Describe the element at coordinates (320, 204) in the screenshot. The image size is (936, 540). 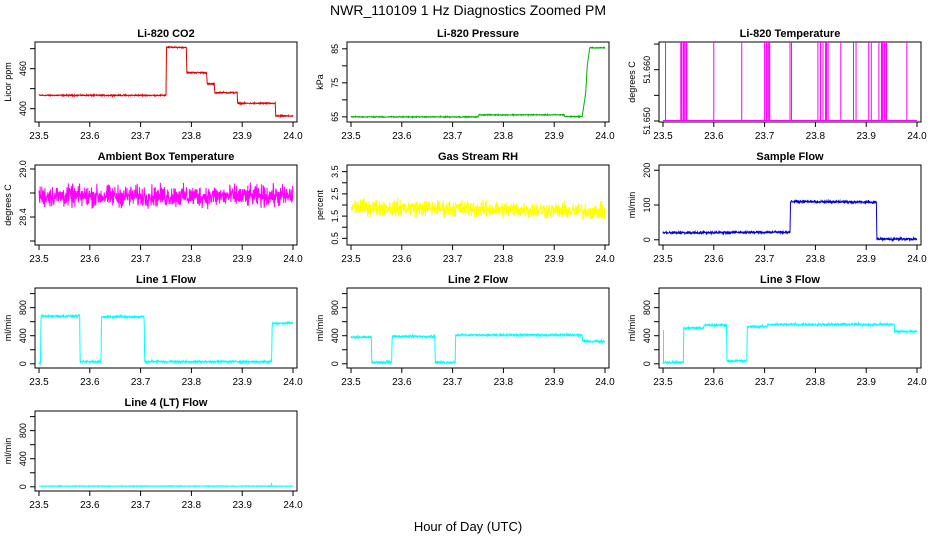
I see `y-axis-label: percent` at that location.